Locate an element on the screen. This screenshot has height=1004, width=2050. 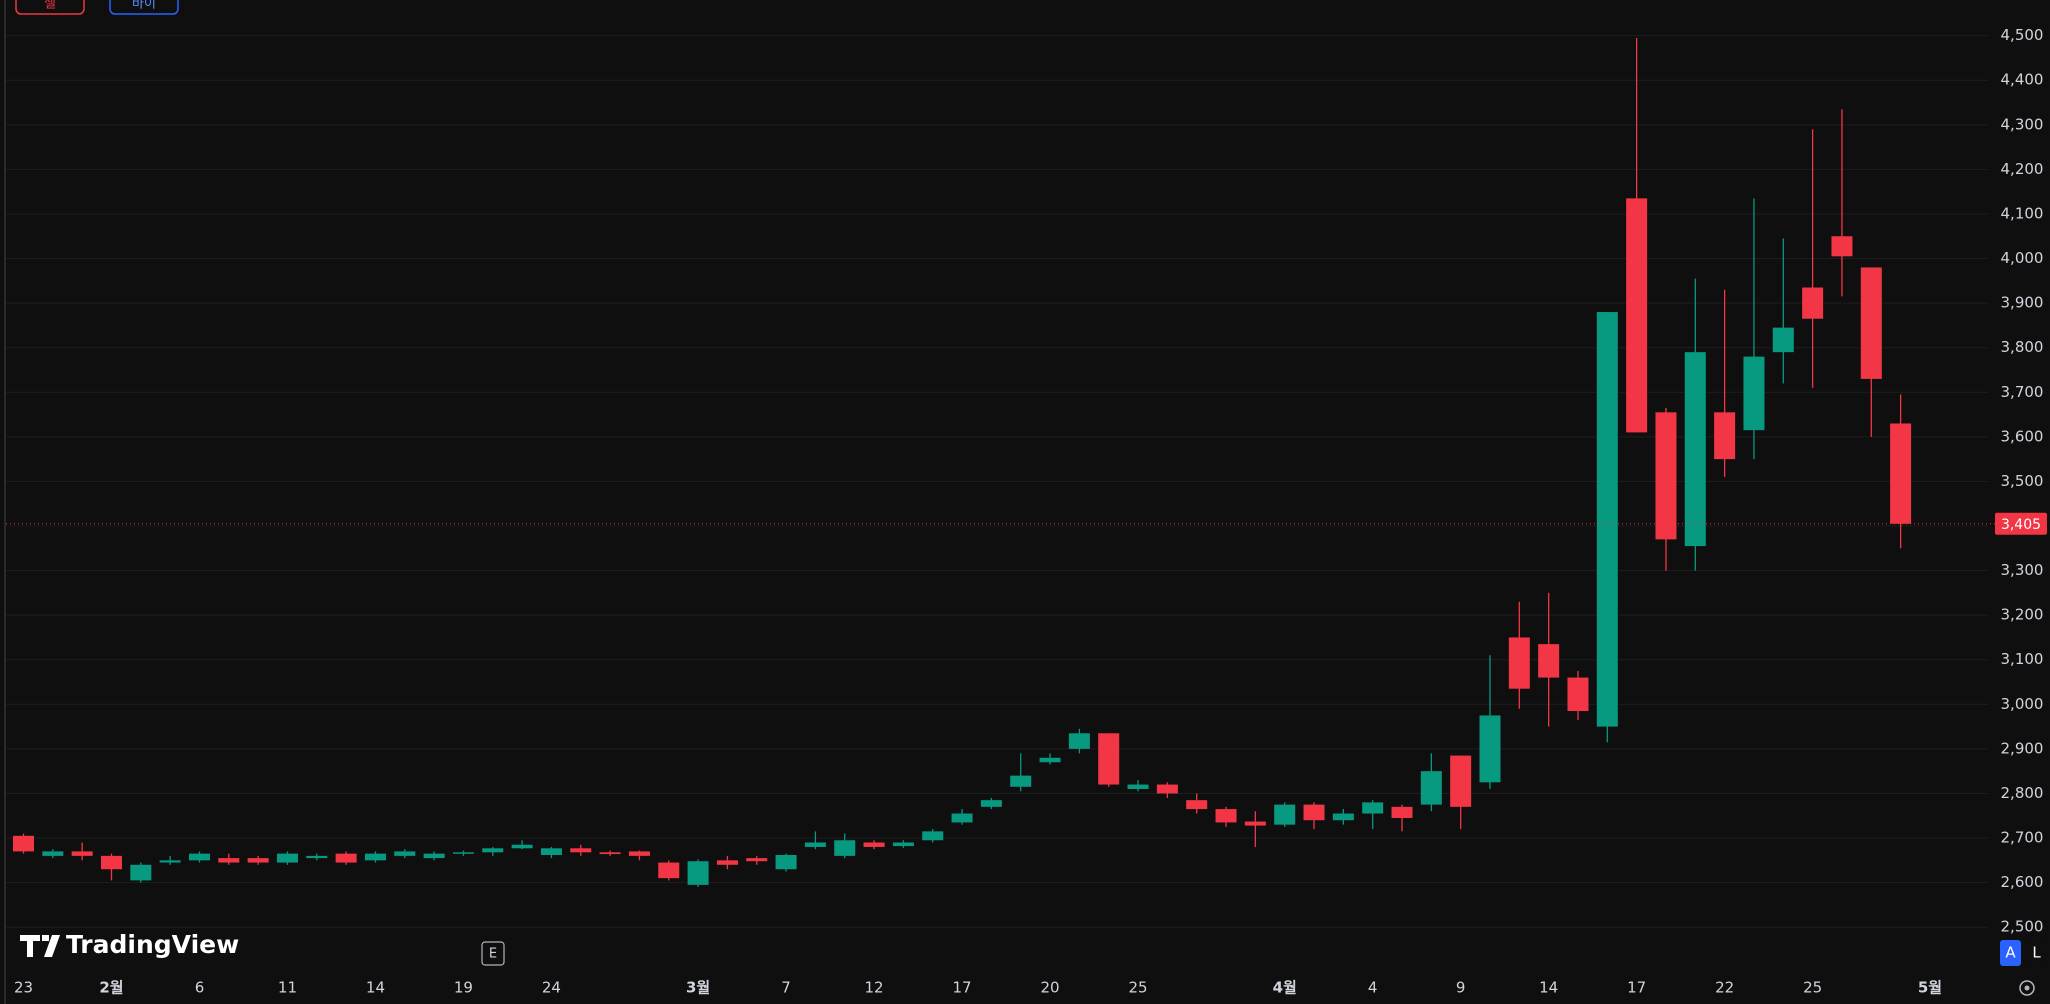
auto-scale-button is located at coordinates (2010, 953).